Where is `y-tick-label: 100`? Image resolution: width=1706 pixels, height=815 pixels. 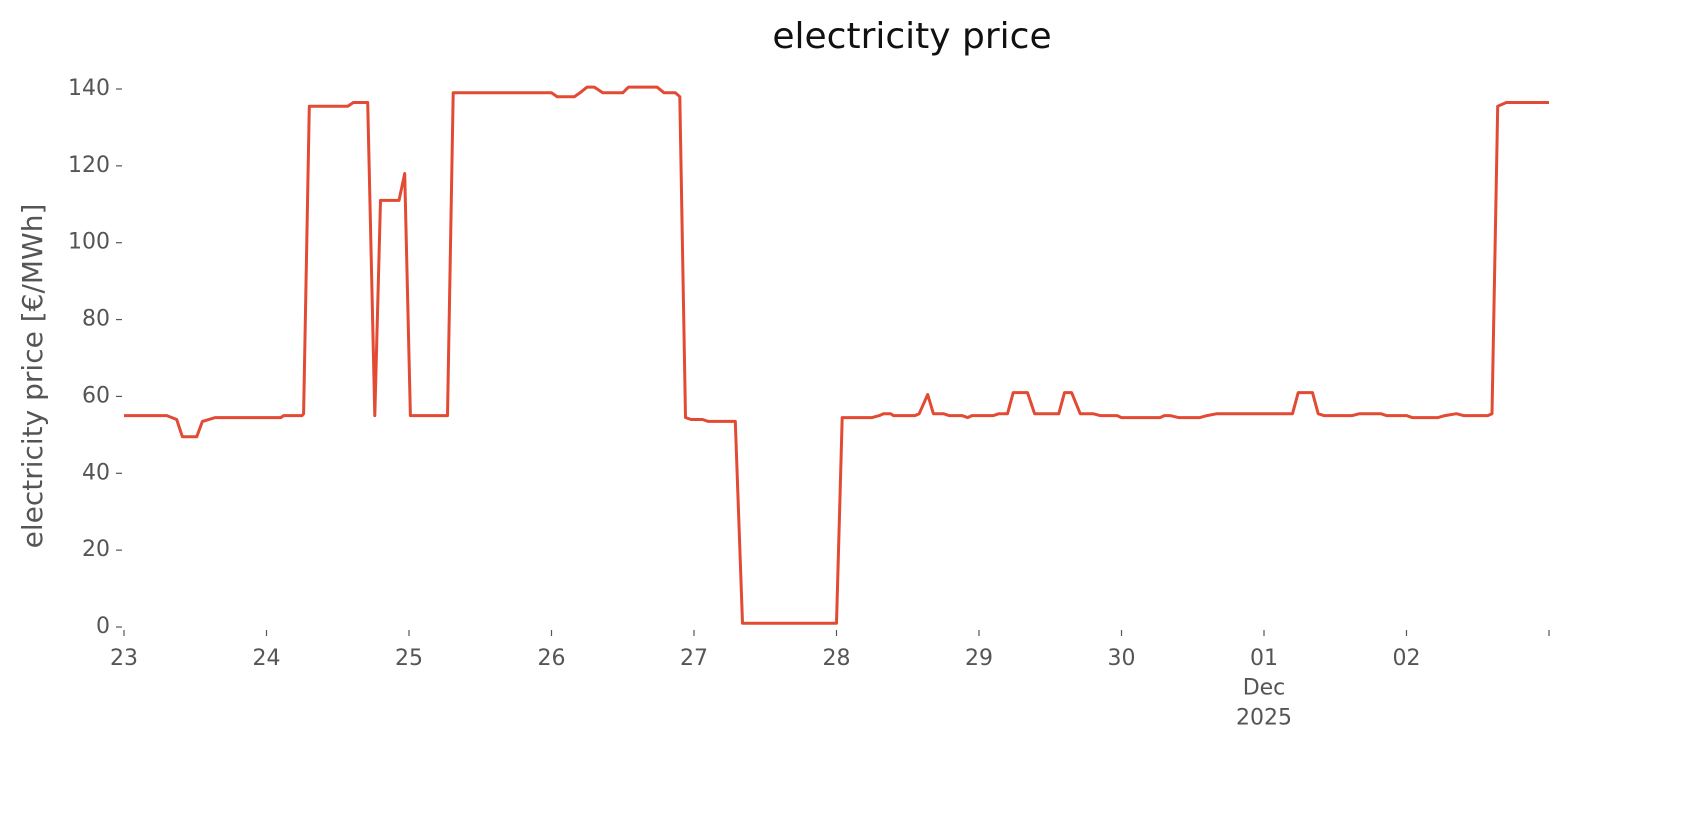
y-tick-label: 100 is located at coordinates (89, 242).